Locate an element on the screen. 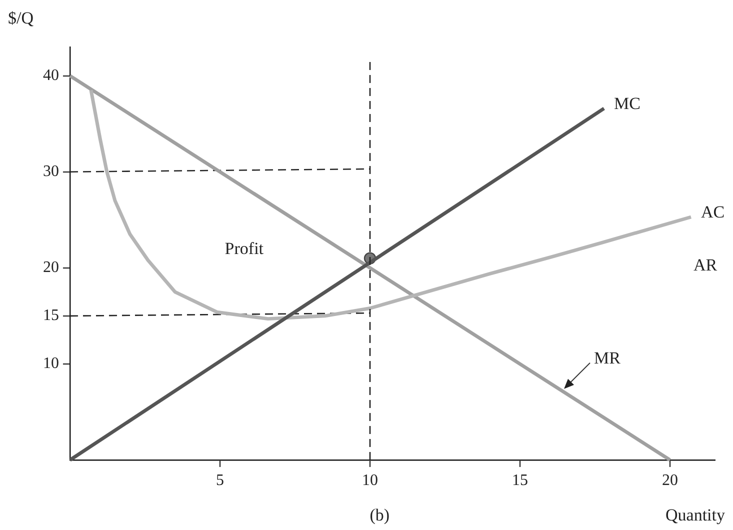 The height and width of the screenshot is (530, 733). annotation: Profit is located at coordinates (244, 248).